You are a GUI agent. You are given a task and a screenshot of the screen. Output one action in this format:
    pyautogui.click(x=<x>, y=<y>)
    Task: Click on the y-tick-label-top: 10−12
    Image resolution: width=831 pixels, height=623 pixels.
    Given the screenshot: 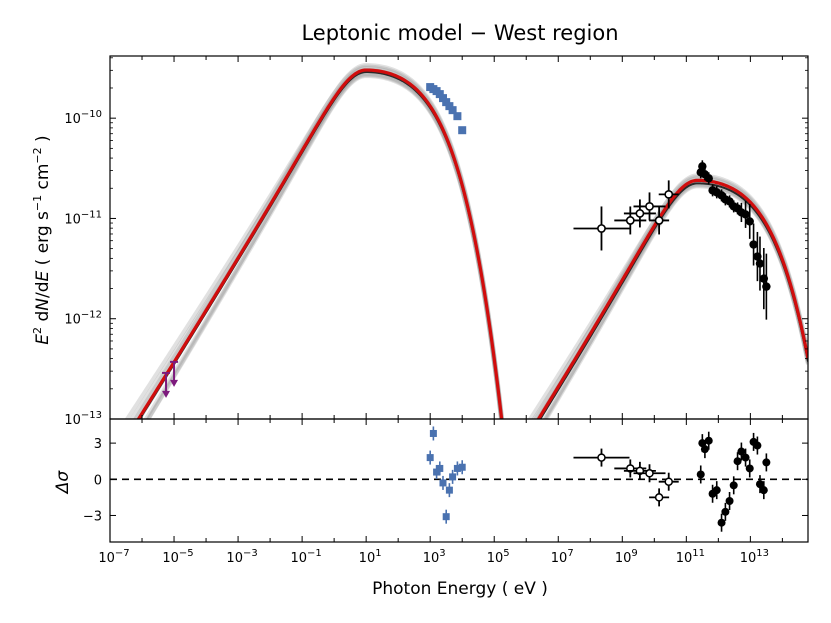 What is the action you would take?
    pyautogui.click(x=83, y=319)
    